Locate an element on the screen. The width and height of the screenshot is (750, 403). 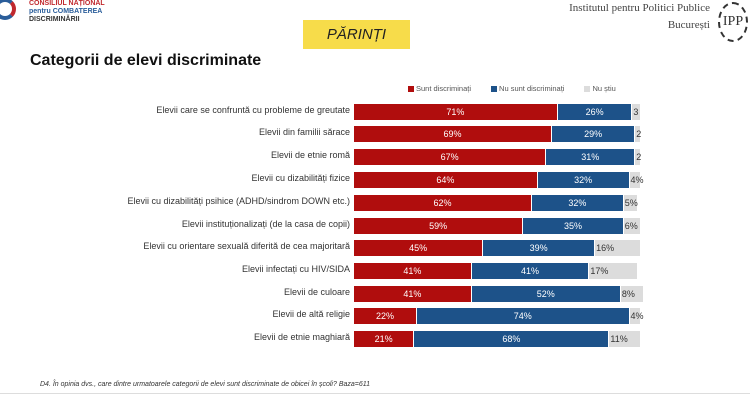
bar-row: Elevii de etnie maghiară 21% 68% 11% is located at coordinates (375, 339).